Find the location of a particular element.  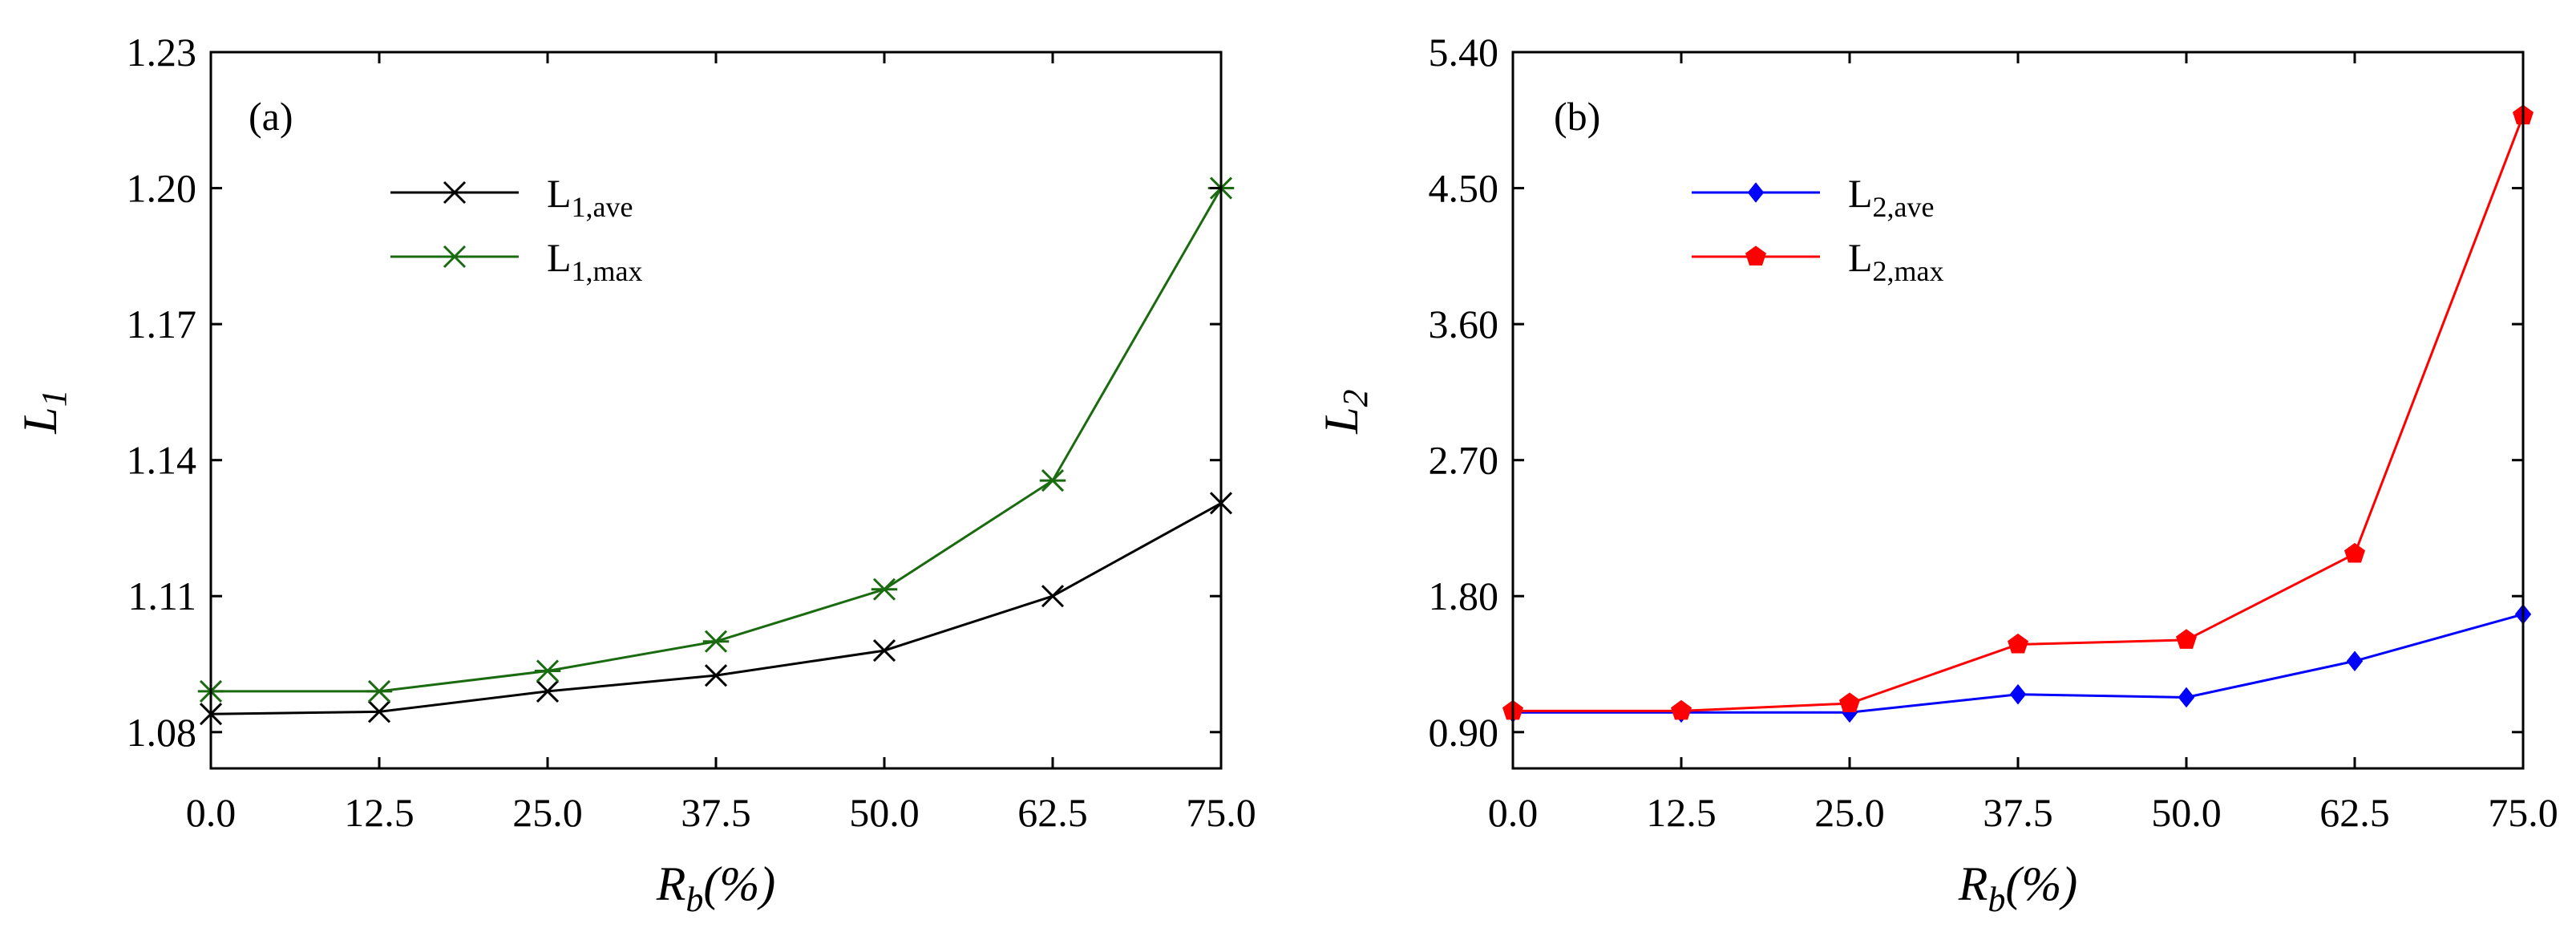

y-tick-label: 5.40 is located at coordinates (1464, 52).